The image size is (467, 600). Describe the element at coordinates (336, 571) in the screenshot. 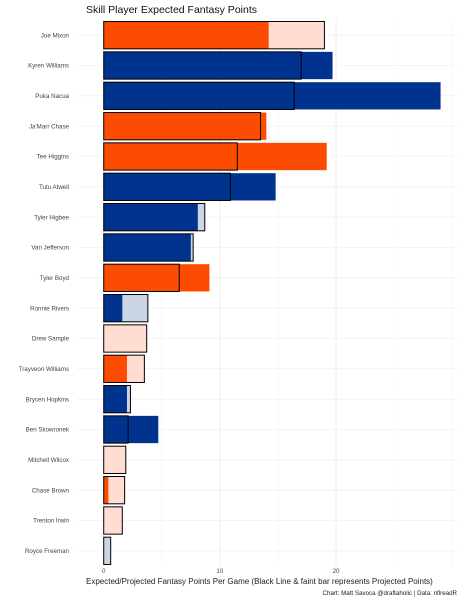

I see `x-tick-label: 20` at that location.